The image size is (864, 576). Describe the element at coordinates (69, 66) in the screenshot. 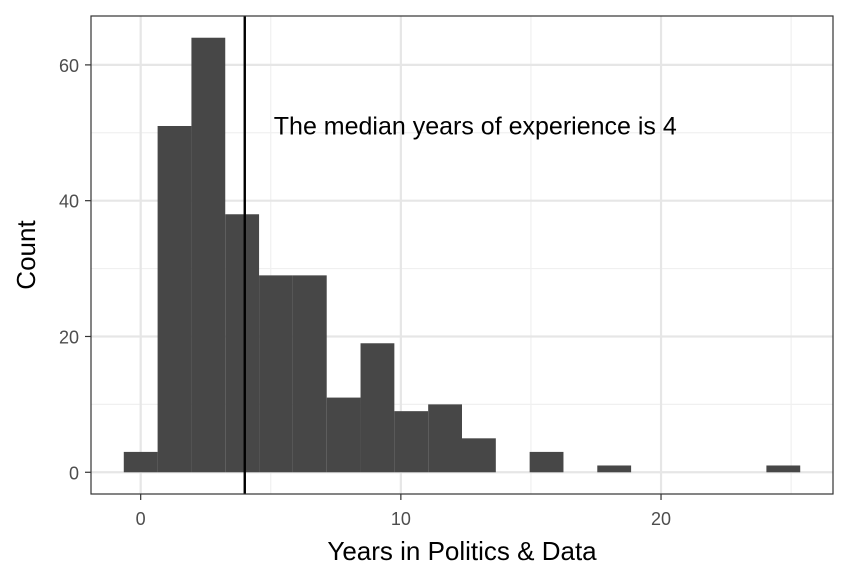

I see `y-tick-label: 60` at that location.